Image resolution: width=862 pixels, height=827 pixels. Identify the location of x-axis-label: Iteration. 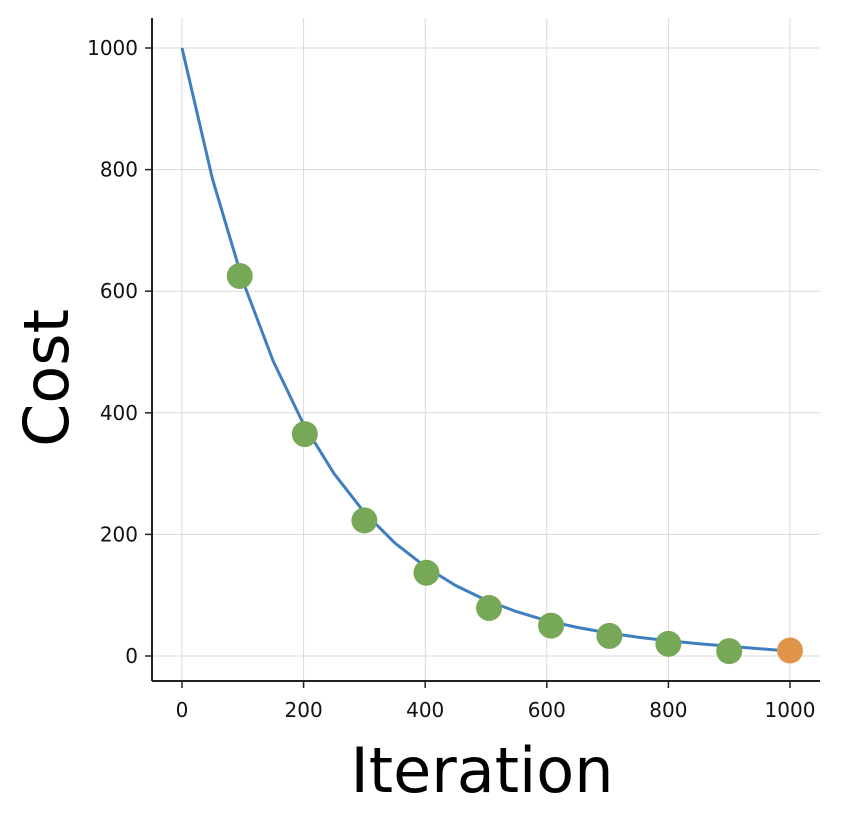
(482, 770).